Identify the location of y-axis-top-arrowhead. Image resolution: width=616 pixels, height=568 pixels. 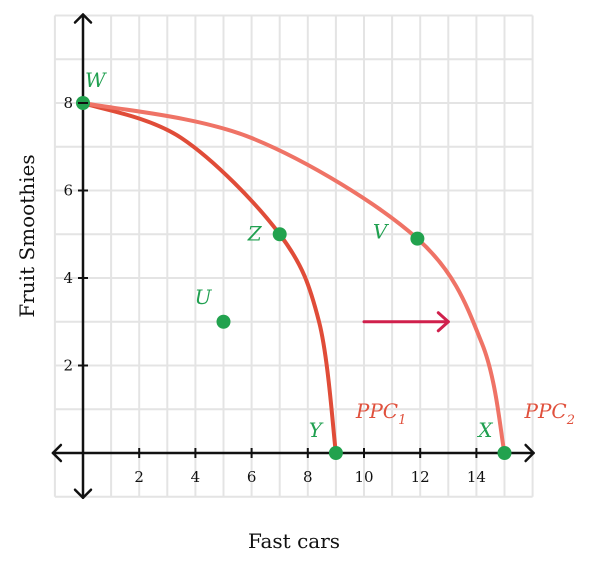
(83, 18).